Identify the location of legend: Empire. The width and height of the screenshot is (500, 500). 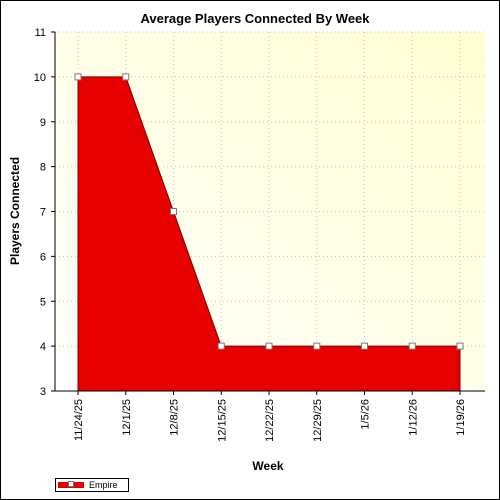
(92, 485).